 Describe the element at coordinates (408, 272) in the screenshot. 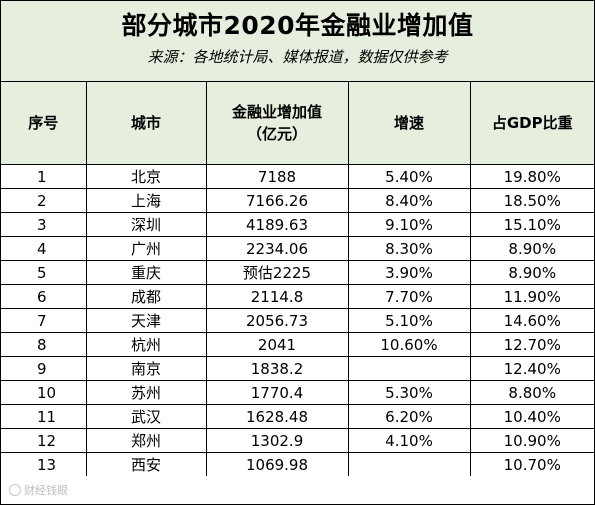

I see `cell-growth-rate: 3.90%` at that location.